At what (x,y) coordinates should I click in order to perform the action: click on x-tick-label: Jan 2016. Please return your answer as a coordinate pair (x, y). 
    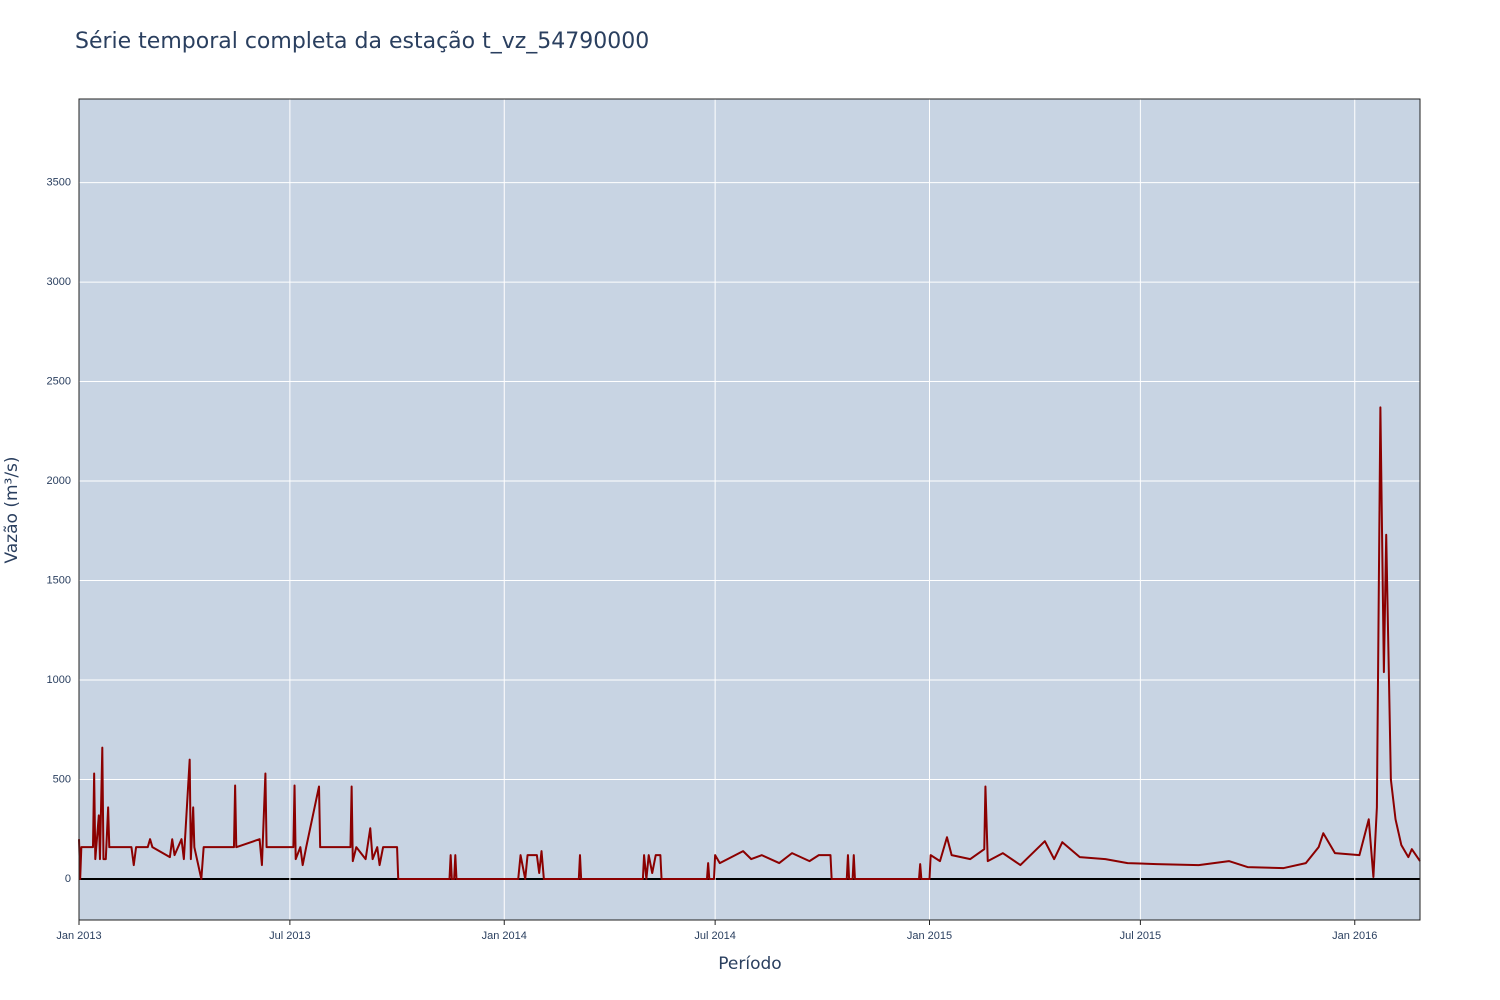
    Looking at the image, I should click on (1354, 936).